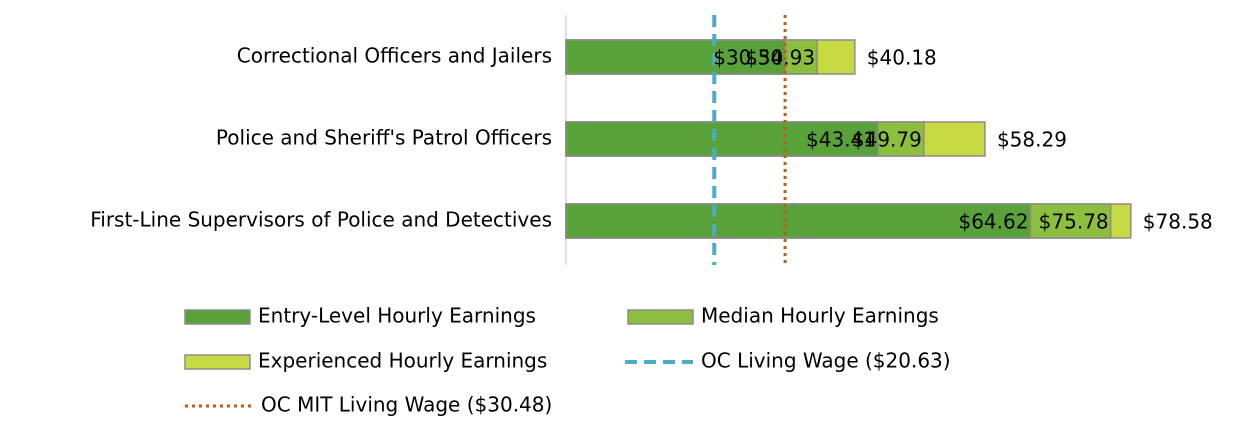 The width and height of the screenshot is (1240, 425). What do you see at coordinates (397, 316) in the screenshot?
I see `legend-label: Entry-Level Hourly Earnings` at bounding box center [397, 316].